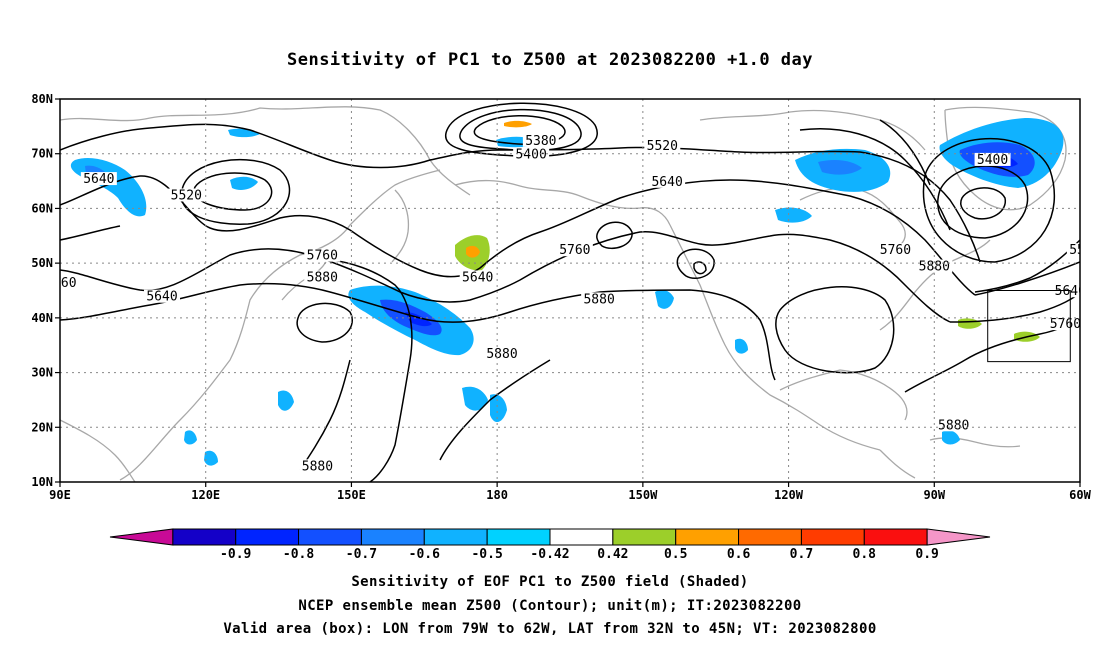 The height and width of the screenshot is (650, 1100). Describe the element at coordinates (324, 322) in the screenshot. I see `contour-pacific-low` at that location.